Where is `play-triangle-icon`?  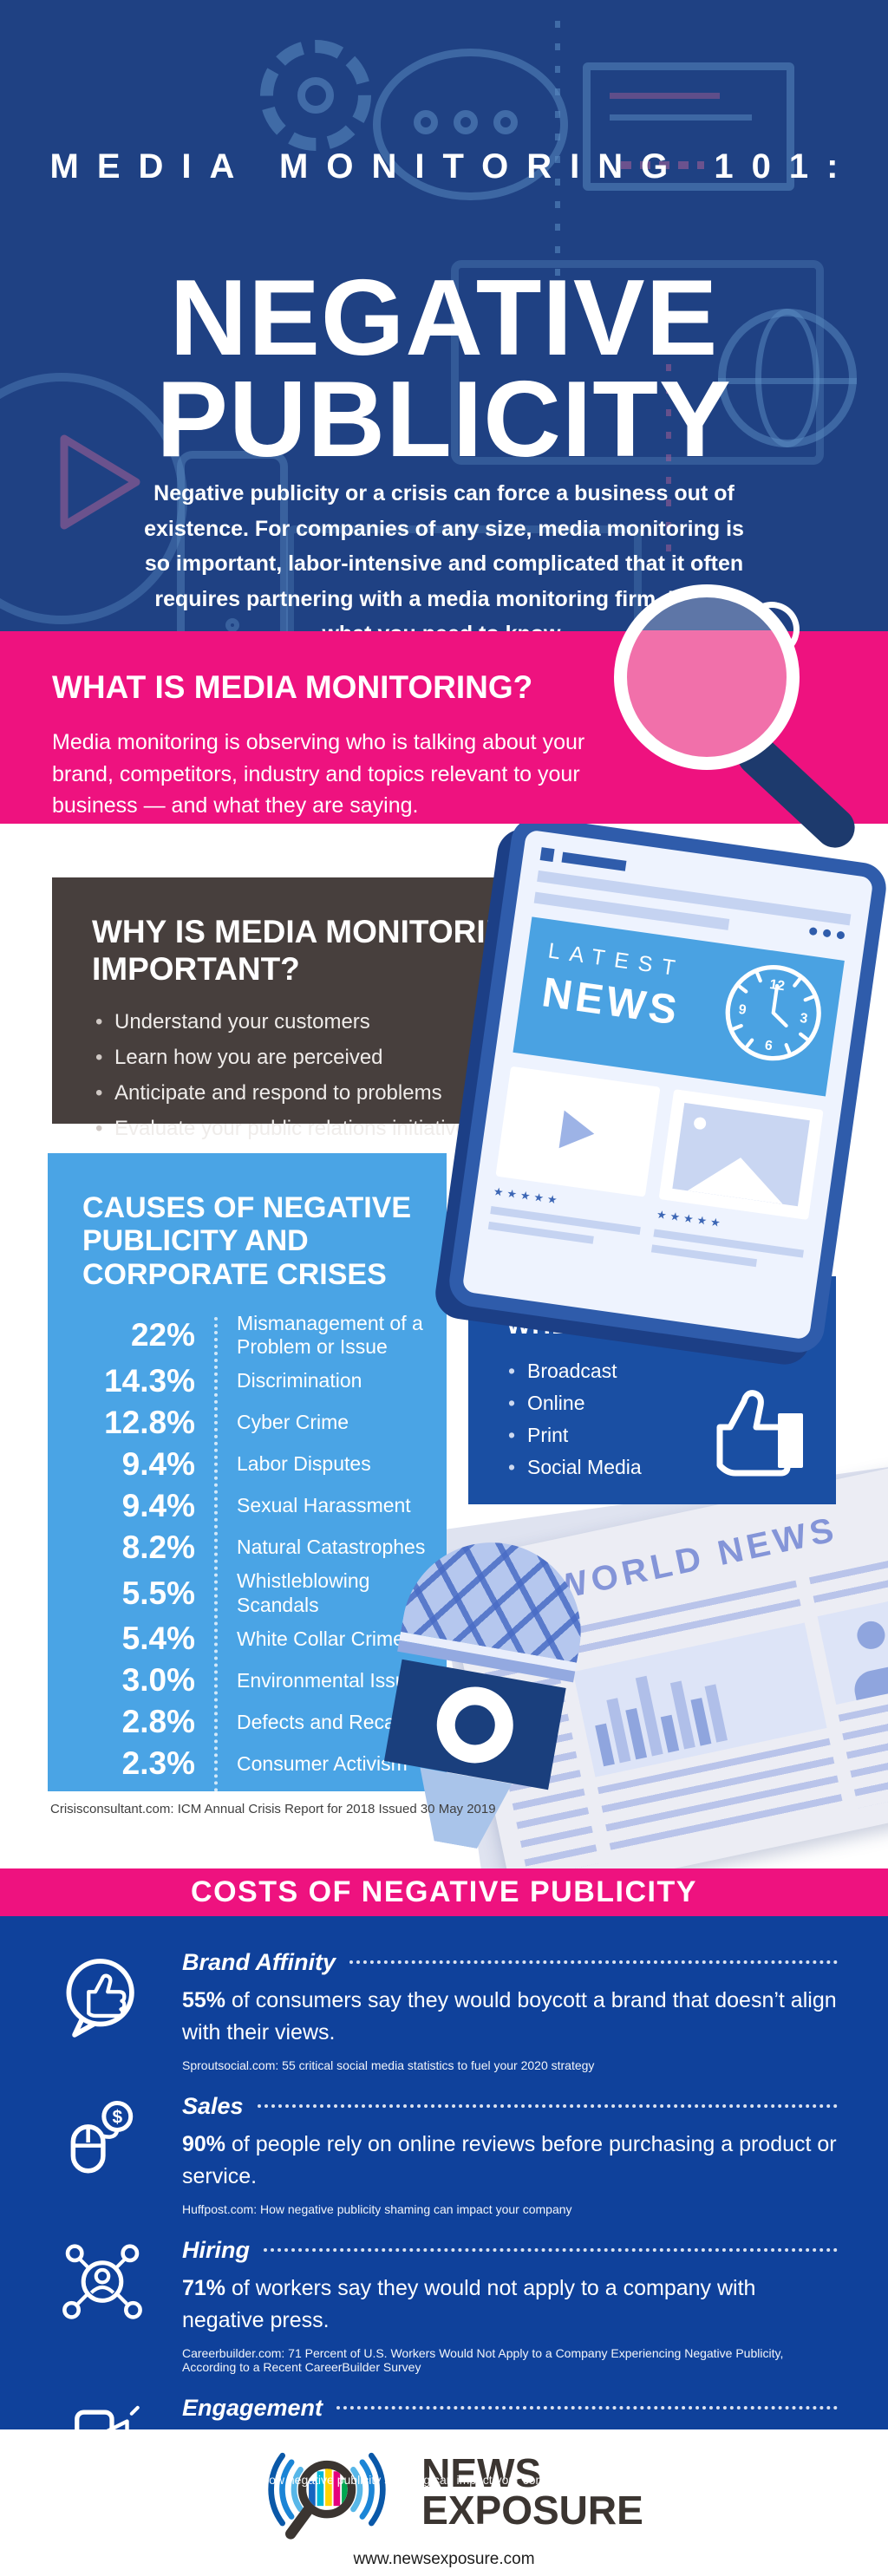 play-triangle-icon is located at coordinates (100, 482).